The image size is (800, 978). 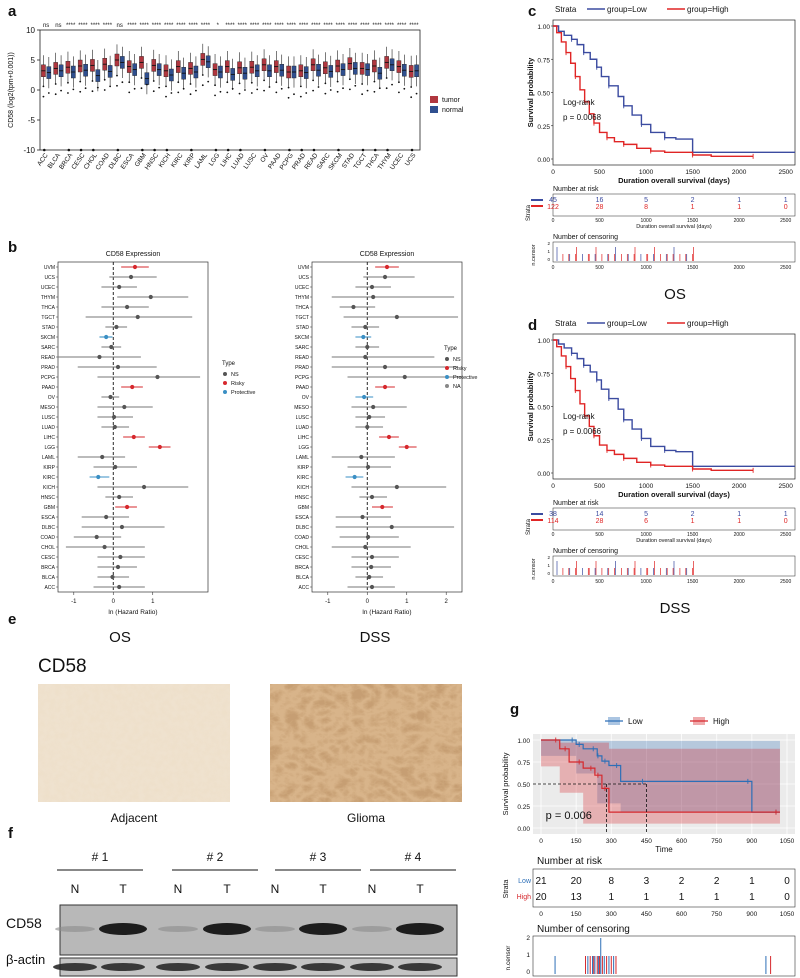 I want to click on km-os-y-tick-label: 0.50, so click(x=543, y=94).